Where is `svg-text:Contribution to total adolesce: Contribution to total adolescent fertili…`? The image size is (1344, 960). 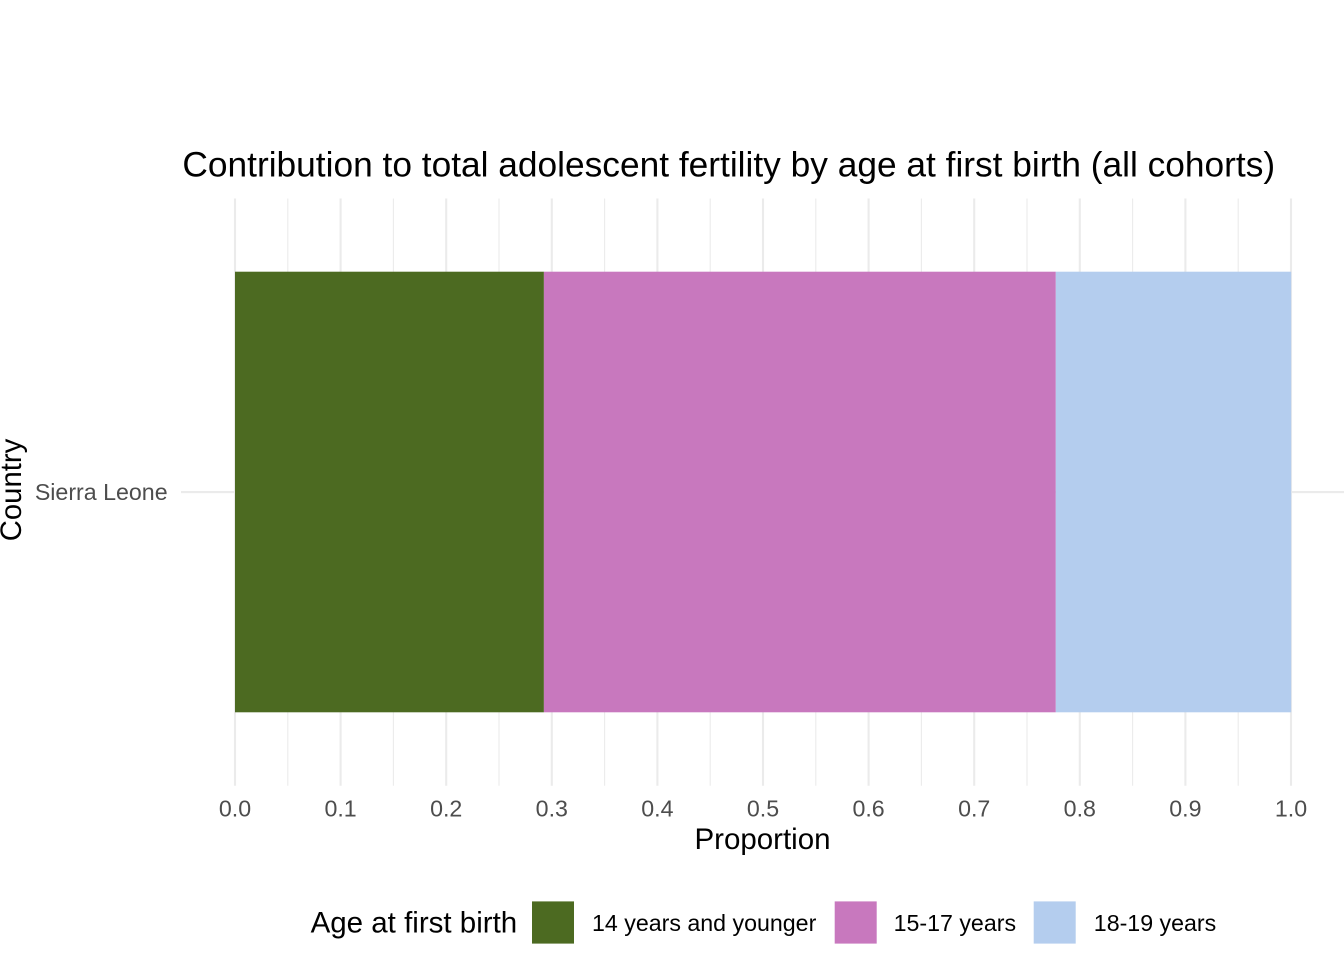
svg-text:Contribution to total adolesce: Contribution to total adolescent fertili… is located at coordinates (728, 164).